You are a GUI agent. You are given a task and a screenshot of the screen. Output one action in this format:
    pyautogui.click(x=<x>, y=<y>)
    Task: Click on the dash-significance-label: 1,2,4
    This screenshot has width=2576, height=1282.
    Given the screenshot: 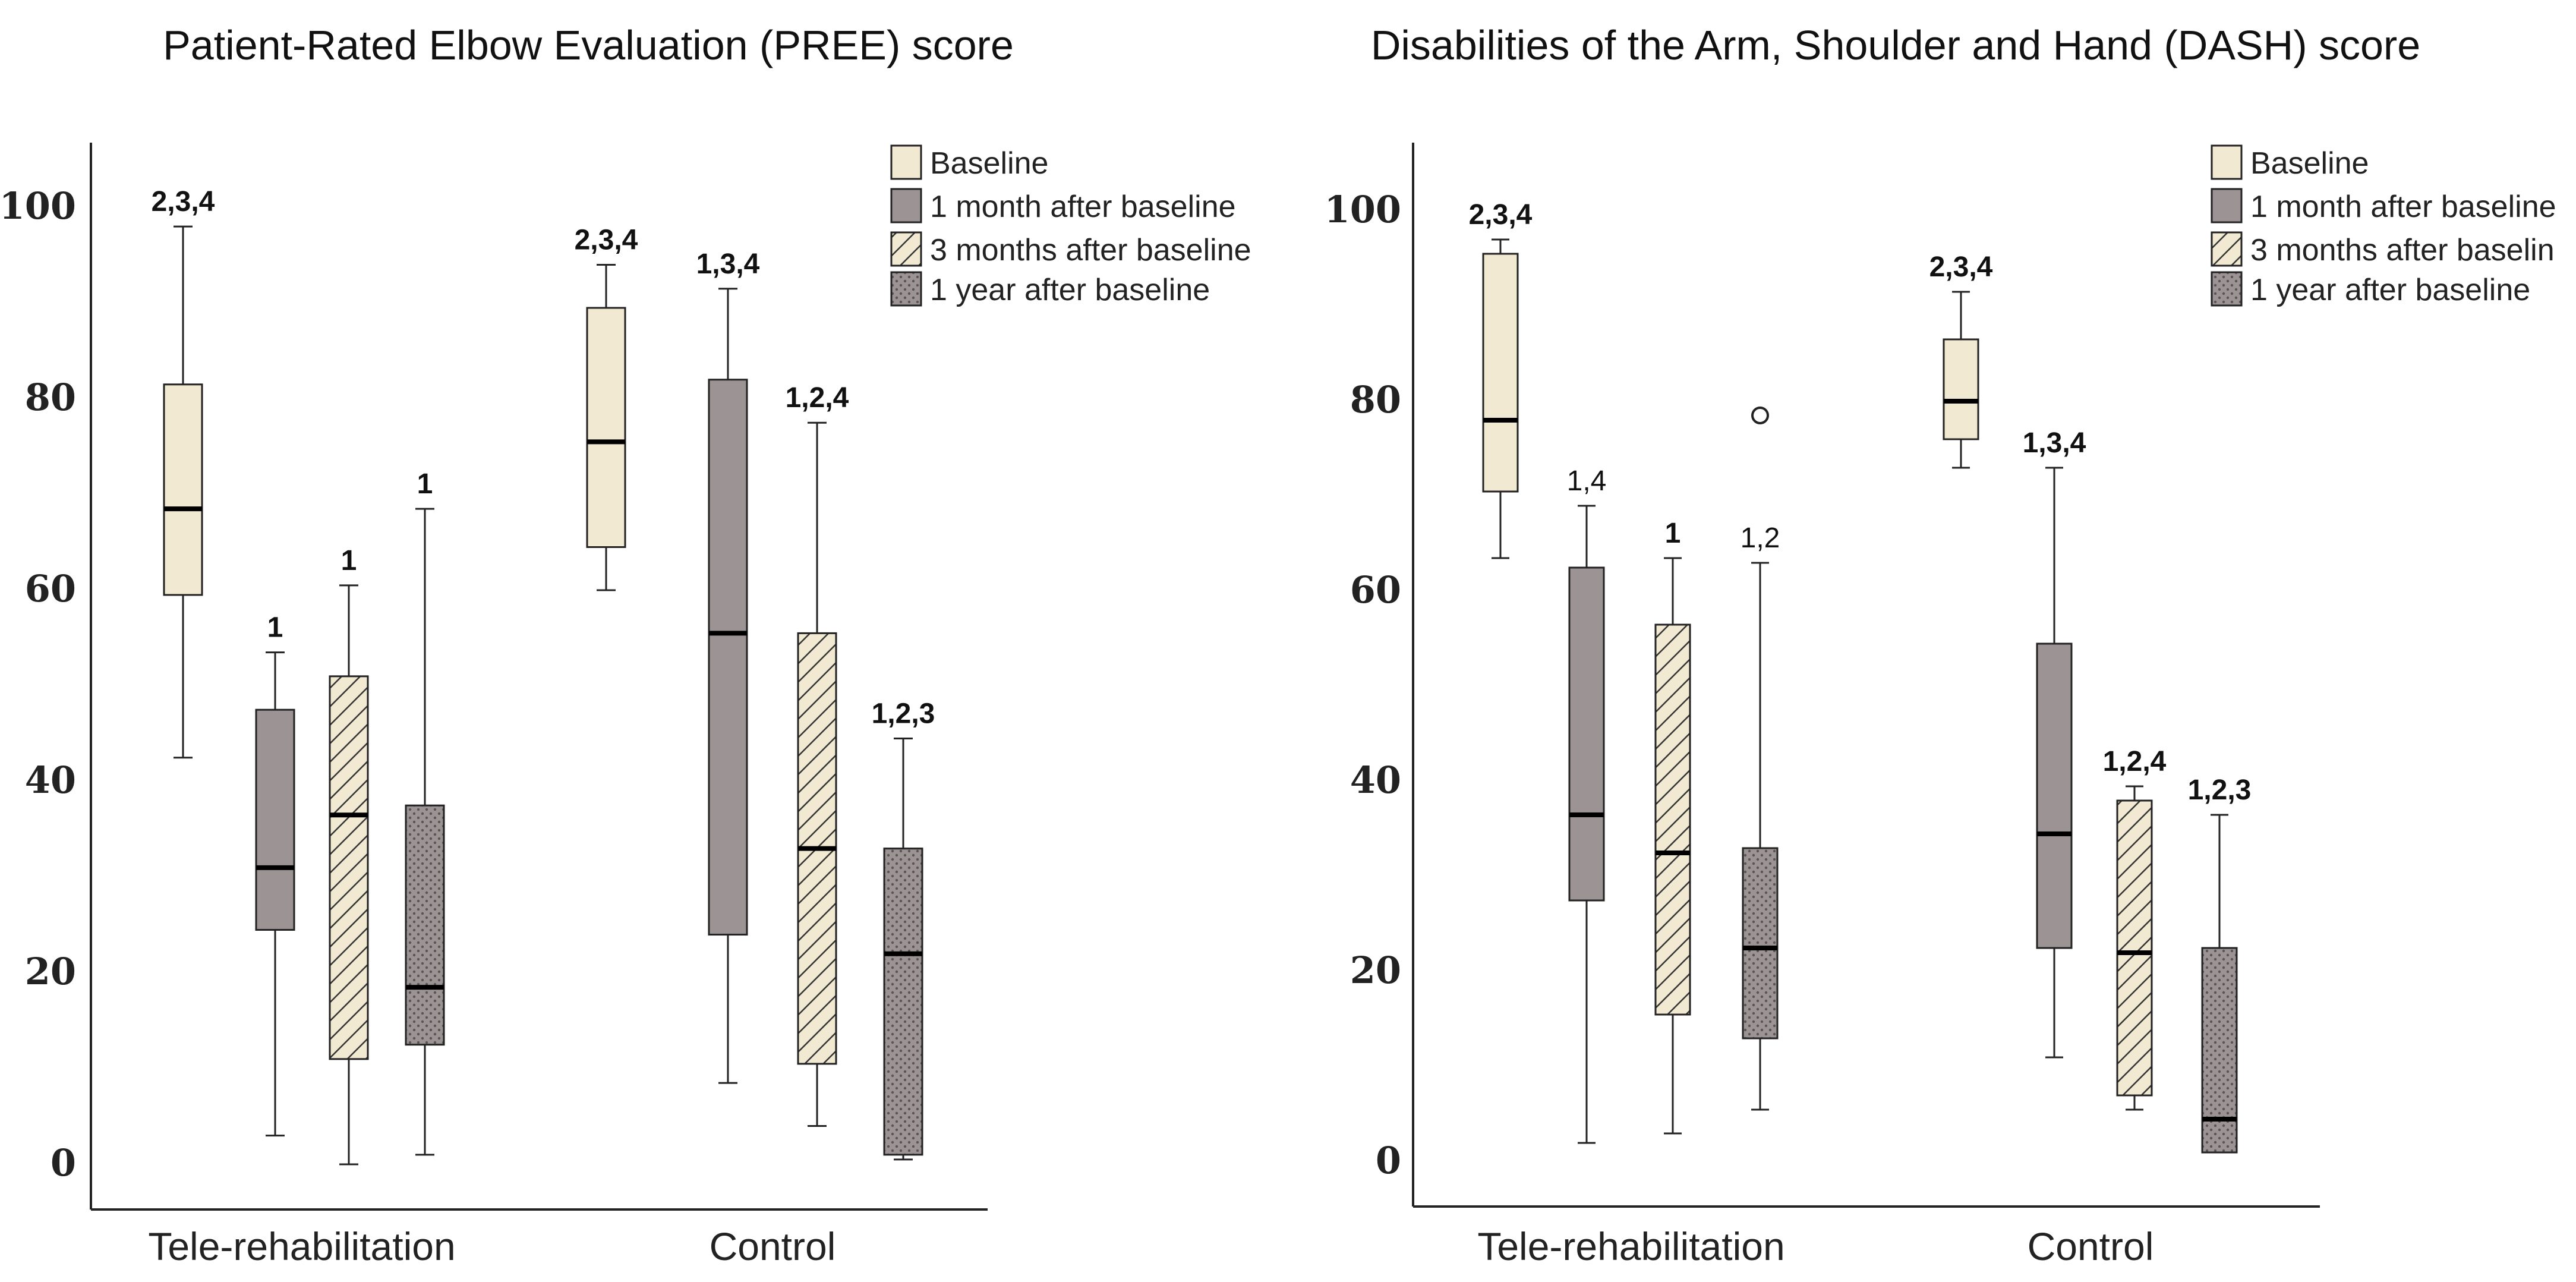 What is the action you would take?
    pyautogui.click(x=2135, y=761)
    